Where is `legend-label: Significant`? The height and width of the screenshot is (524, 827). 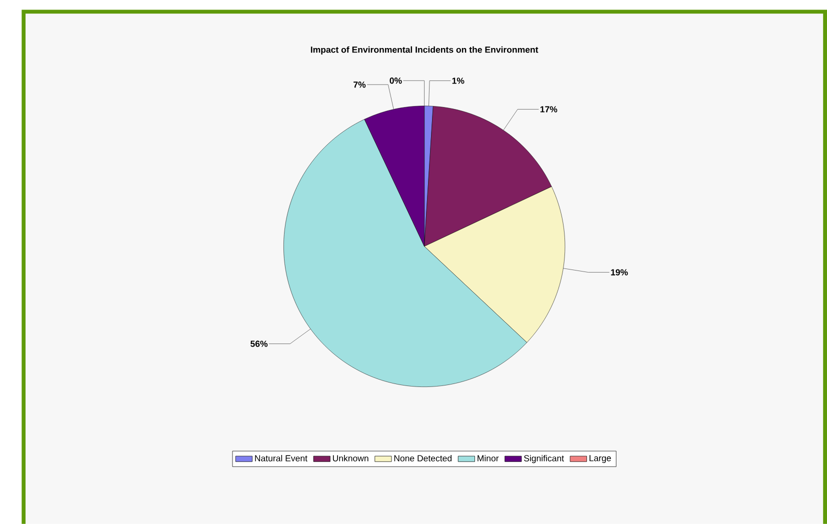
legend-label: Significant is located at coordinates (544, 459).